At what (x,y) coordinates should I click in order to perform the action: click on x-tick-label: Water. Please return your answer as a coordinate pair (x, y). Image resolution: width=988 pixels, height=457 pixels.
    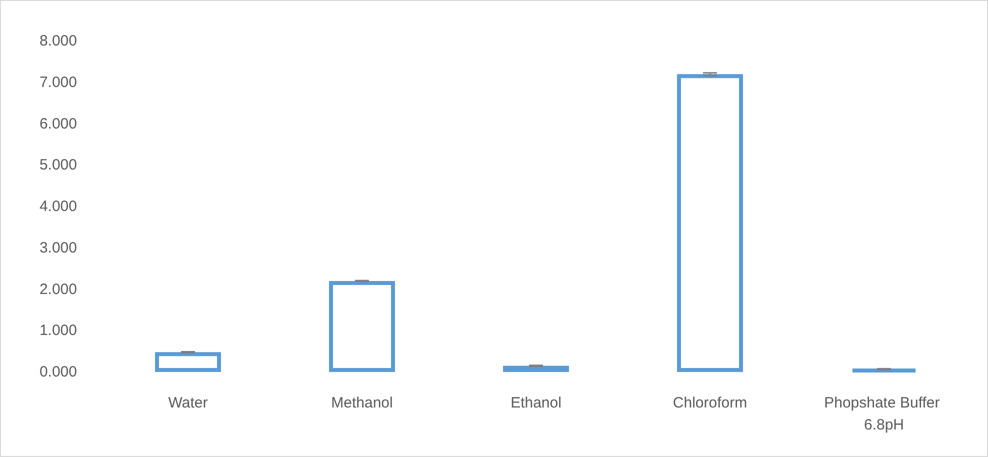
    Looking at the image, I should click on (188, 403).